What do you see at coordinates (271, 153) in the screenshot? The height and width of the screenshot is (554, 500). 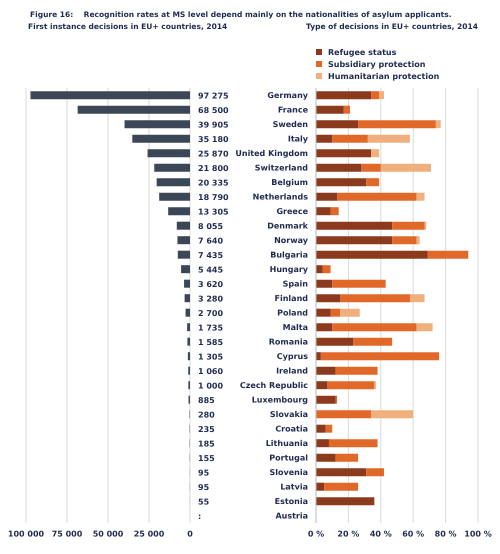 I see `y-tick-label: United Kingdom` at bounding box center [271, 153].